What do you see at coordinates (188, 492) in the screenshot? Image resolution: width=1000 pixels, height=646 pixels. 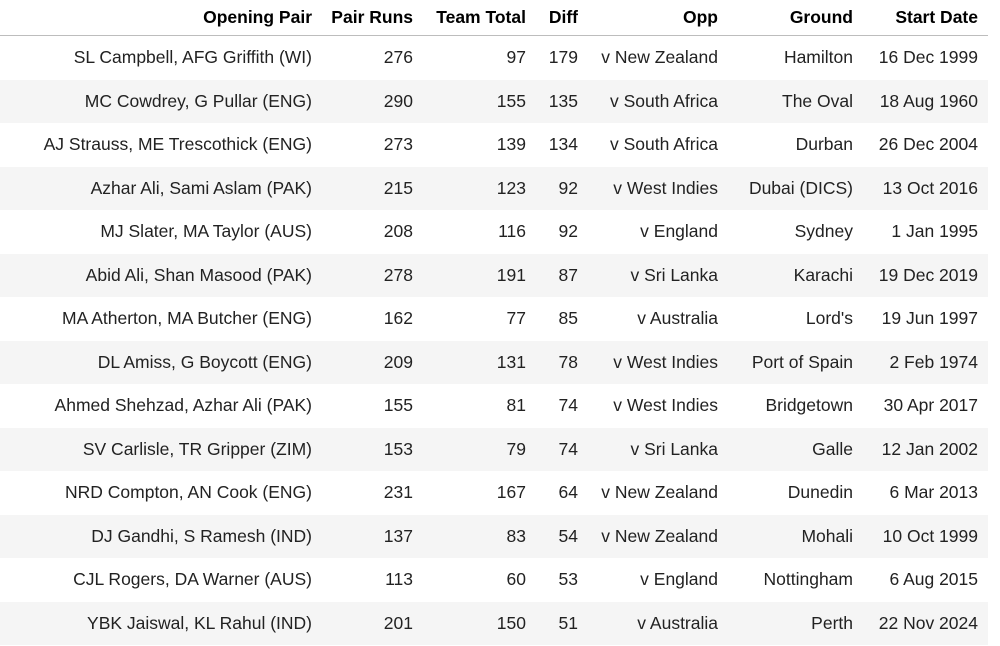 I see `cell-opening-pair: NRD Compton, AN Cook (ENG)` at bounding box center [188, 492].